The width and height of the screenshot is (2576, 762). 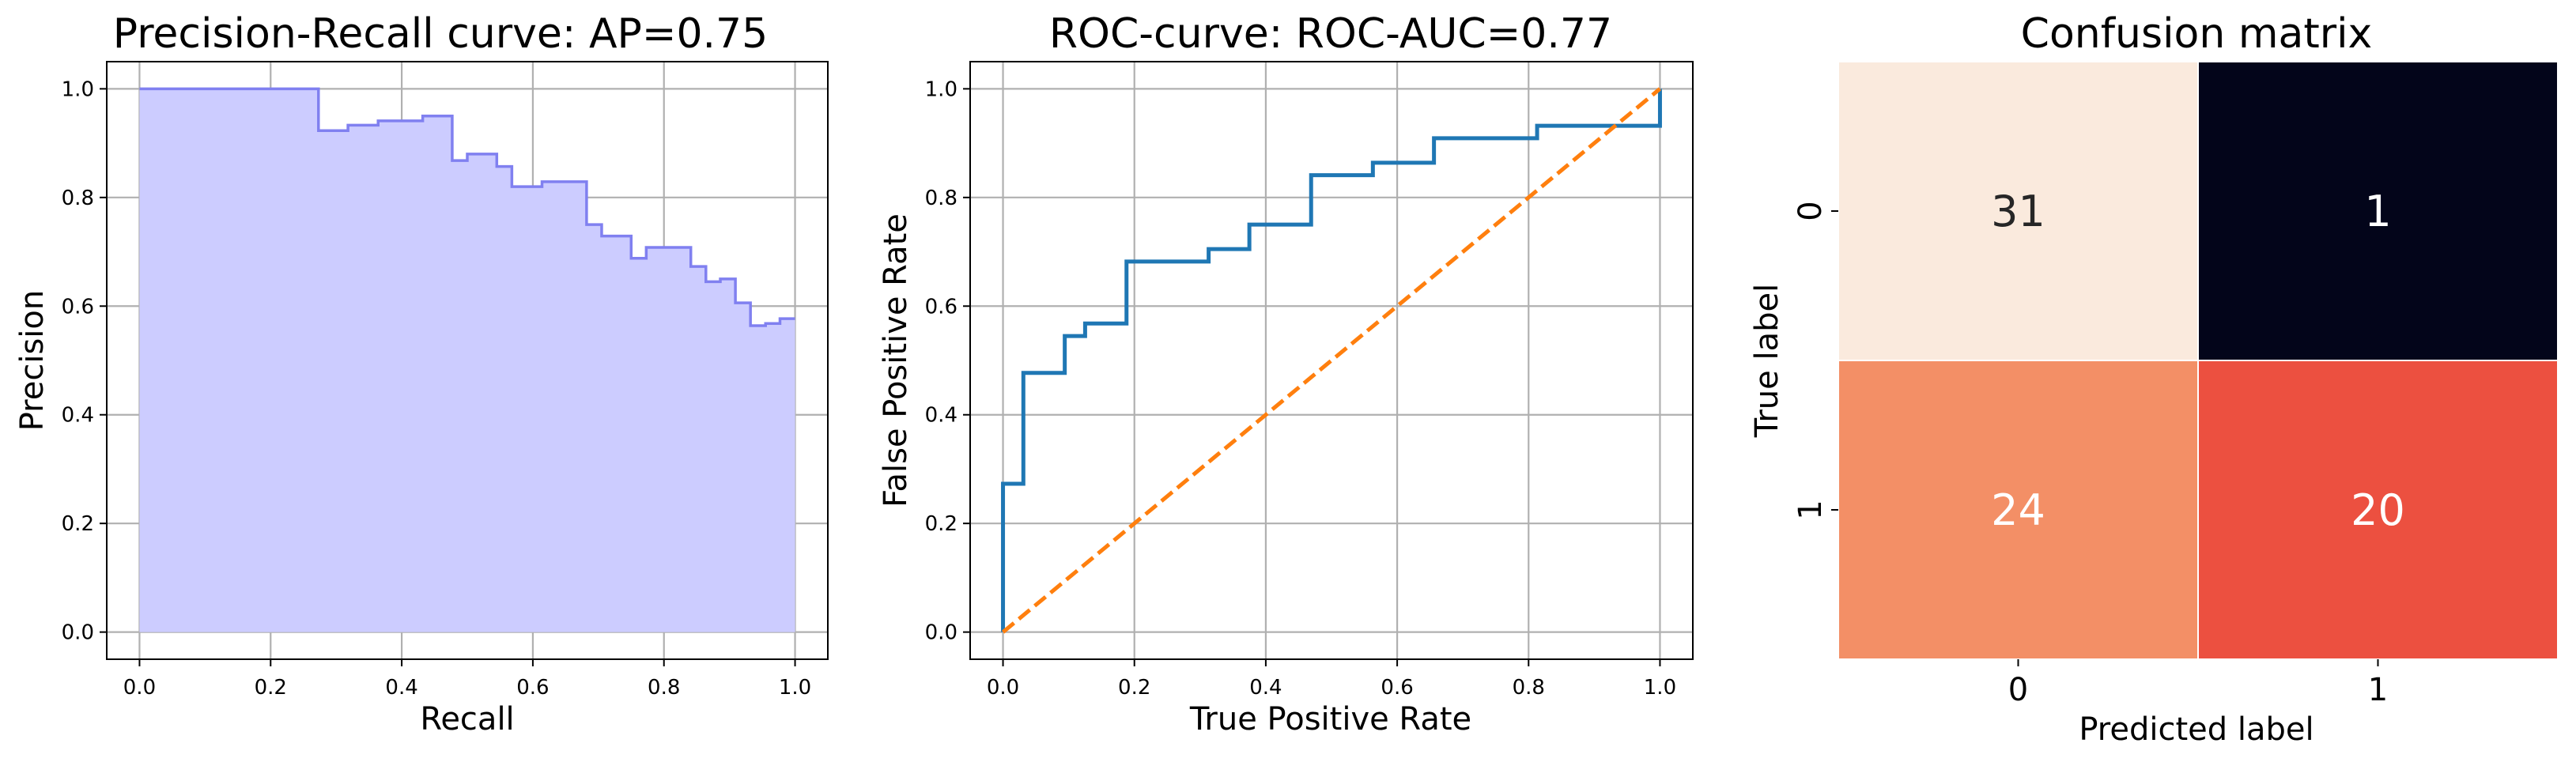 What do you see at coordinates (2378, 690) in the screenshot?
I see `cm-x-tick-label: 1` at bounding box center [2378, 690].